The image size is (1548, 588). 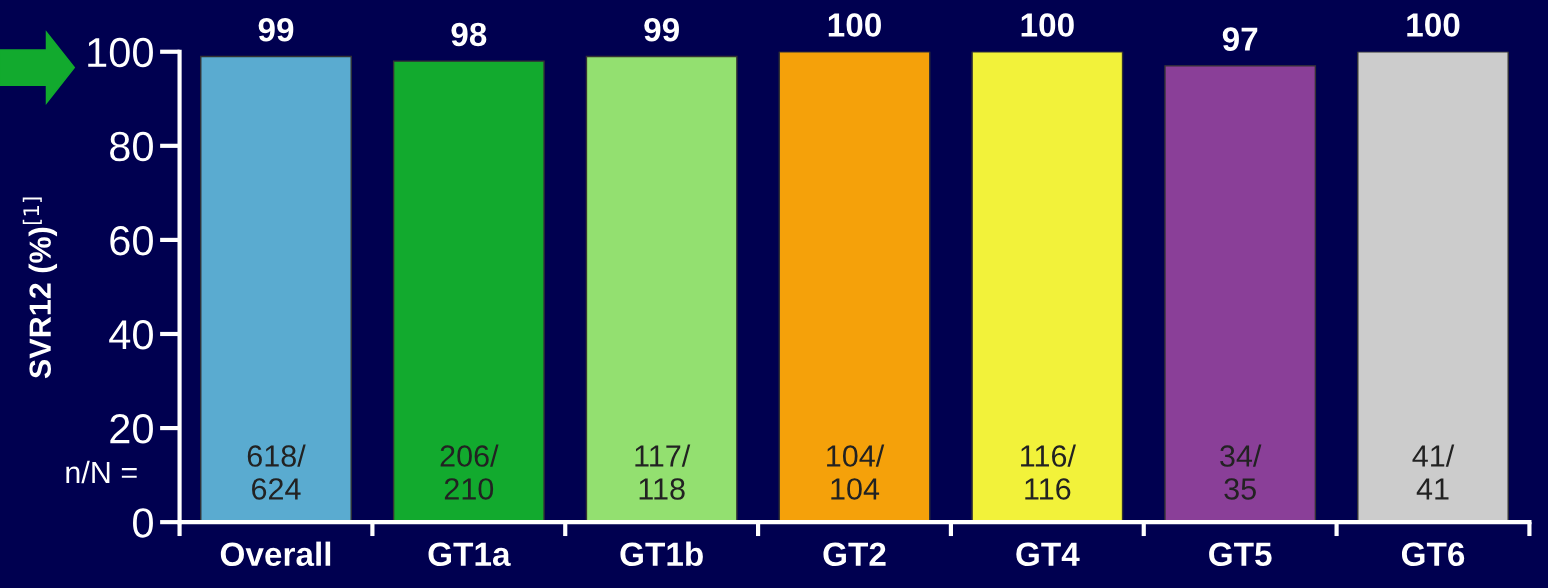 I want to click on y-tick-label: 0, so click(x=143, y=523).